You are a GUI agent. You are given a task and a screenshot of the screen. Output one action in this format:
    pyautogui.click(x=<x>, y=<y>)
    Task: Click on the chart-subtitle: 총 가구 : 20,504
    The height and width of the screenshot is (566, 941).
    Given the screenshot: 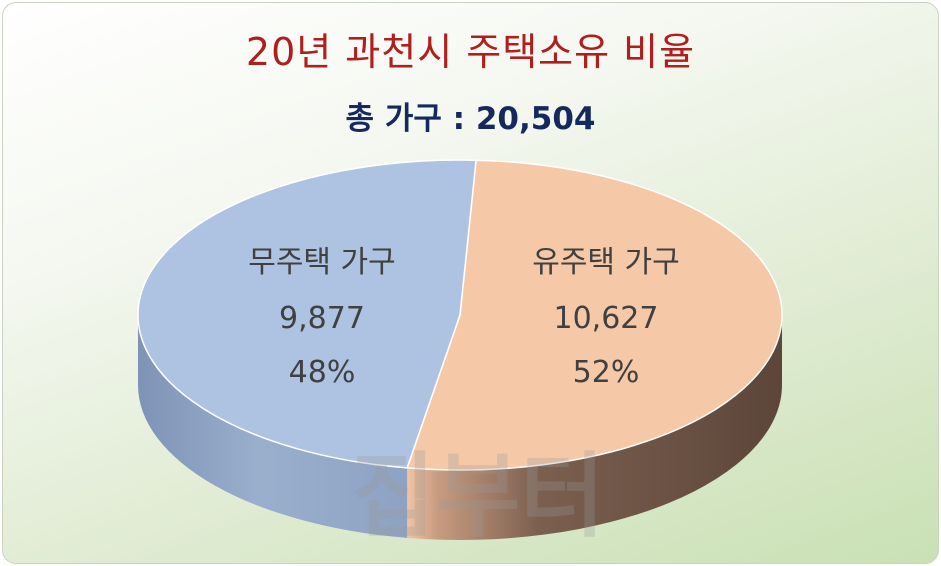 What is the action you would take?
    pyautogui.click(x=470, y=119)
    